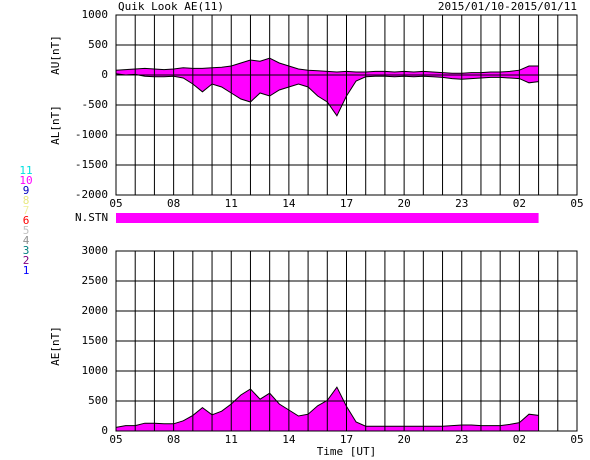 The width and height of the screenshot is (590, 460). What do you see at coordinates (91, 134) in the screenshot?
I see `y-tick-label: -1000` at bounding box center [91, 134].